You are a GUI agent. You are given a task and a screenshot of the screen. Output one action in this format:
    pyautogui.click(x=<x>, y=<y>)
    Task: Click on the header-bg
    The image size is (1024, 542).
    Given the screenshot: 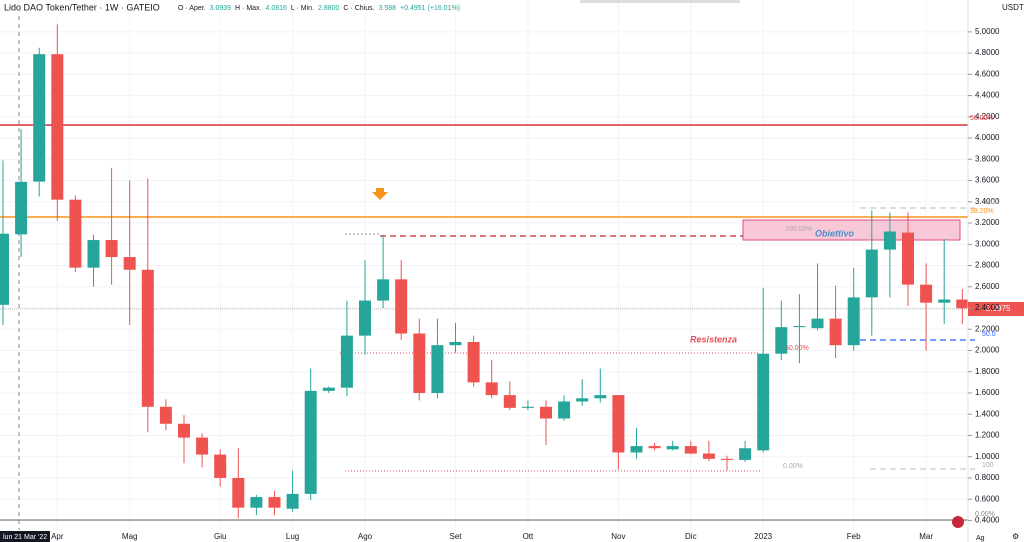 What is the action you would take?
    pyautogui.click(x=250, y=8)
    